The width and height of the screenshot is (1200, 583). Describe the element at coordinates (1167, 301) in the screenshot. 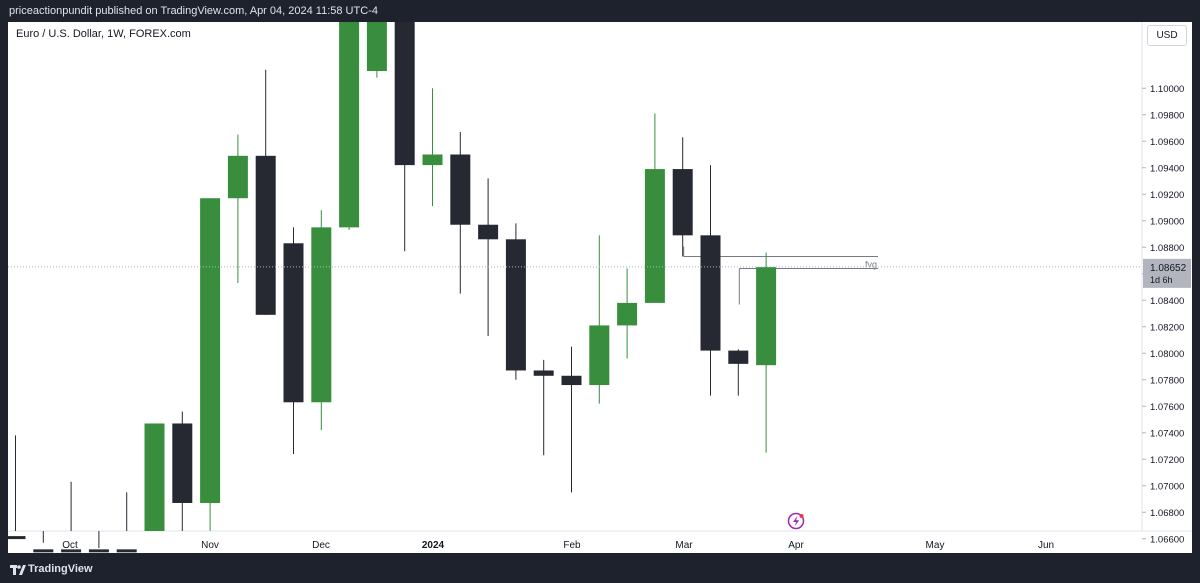

I see `price-tick-label: 1.08400` at that location.